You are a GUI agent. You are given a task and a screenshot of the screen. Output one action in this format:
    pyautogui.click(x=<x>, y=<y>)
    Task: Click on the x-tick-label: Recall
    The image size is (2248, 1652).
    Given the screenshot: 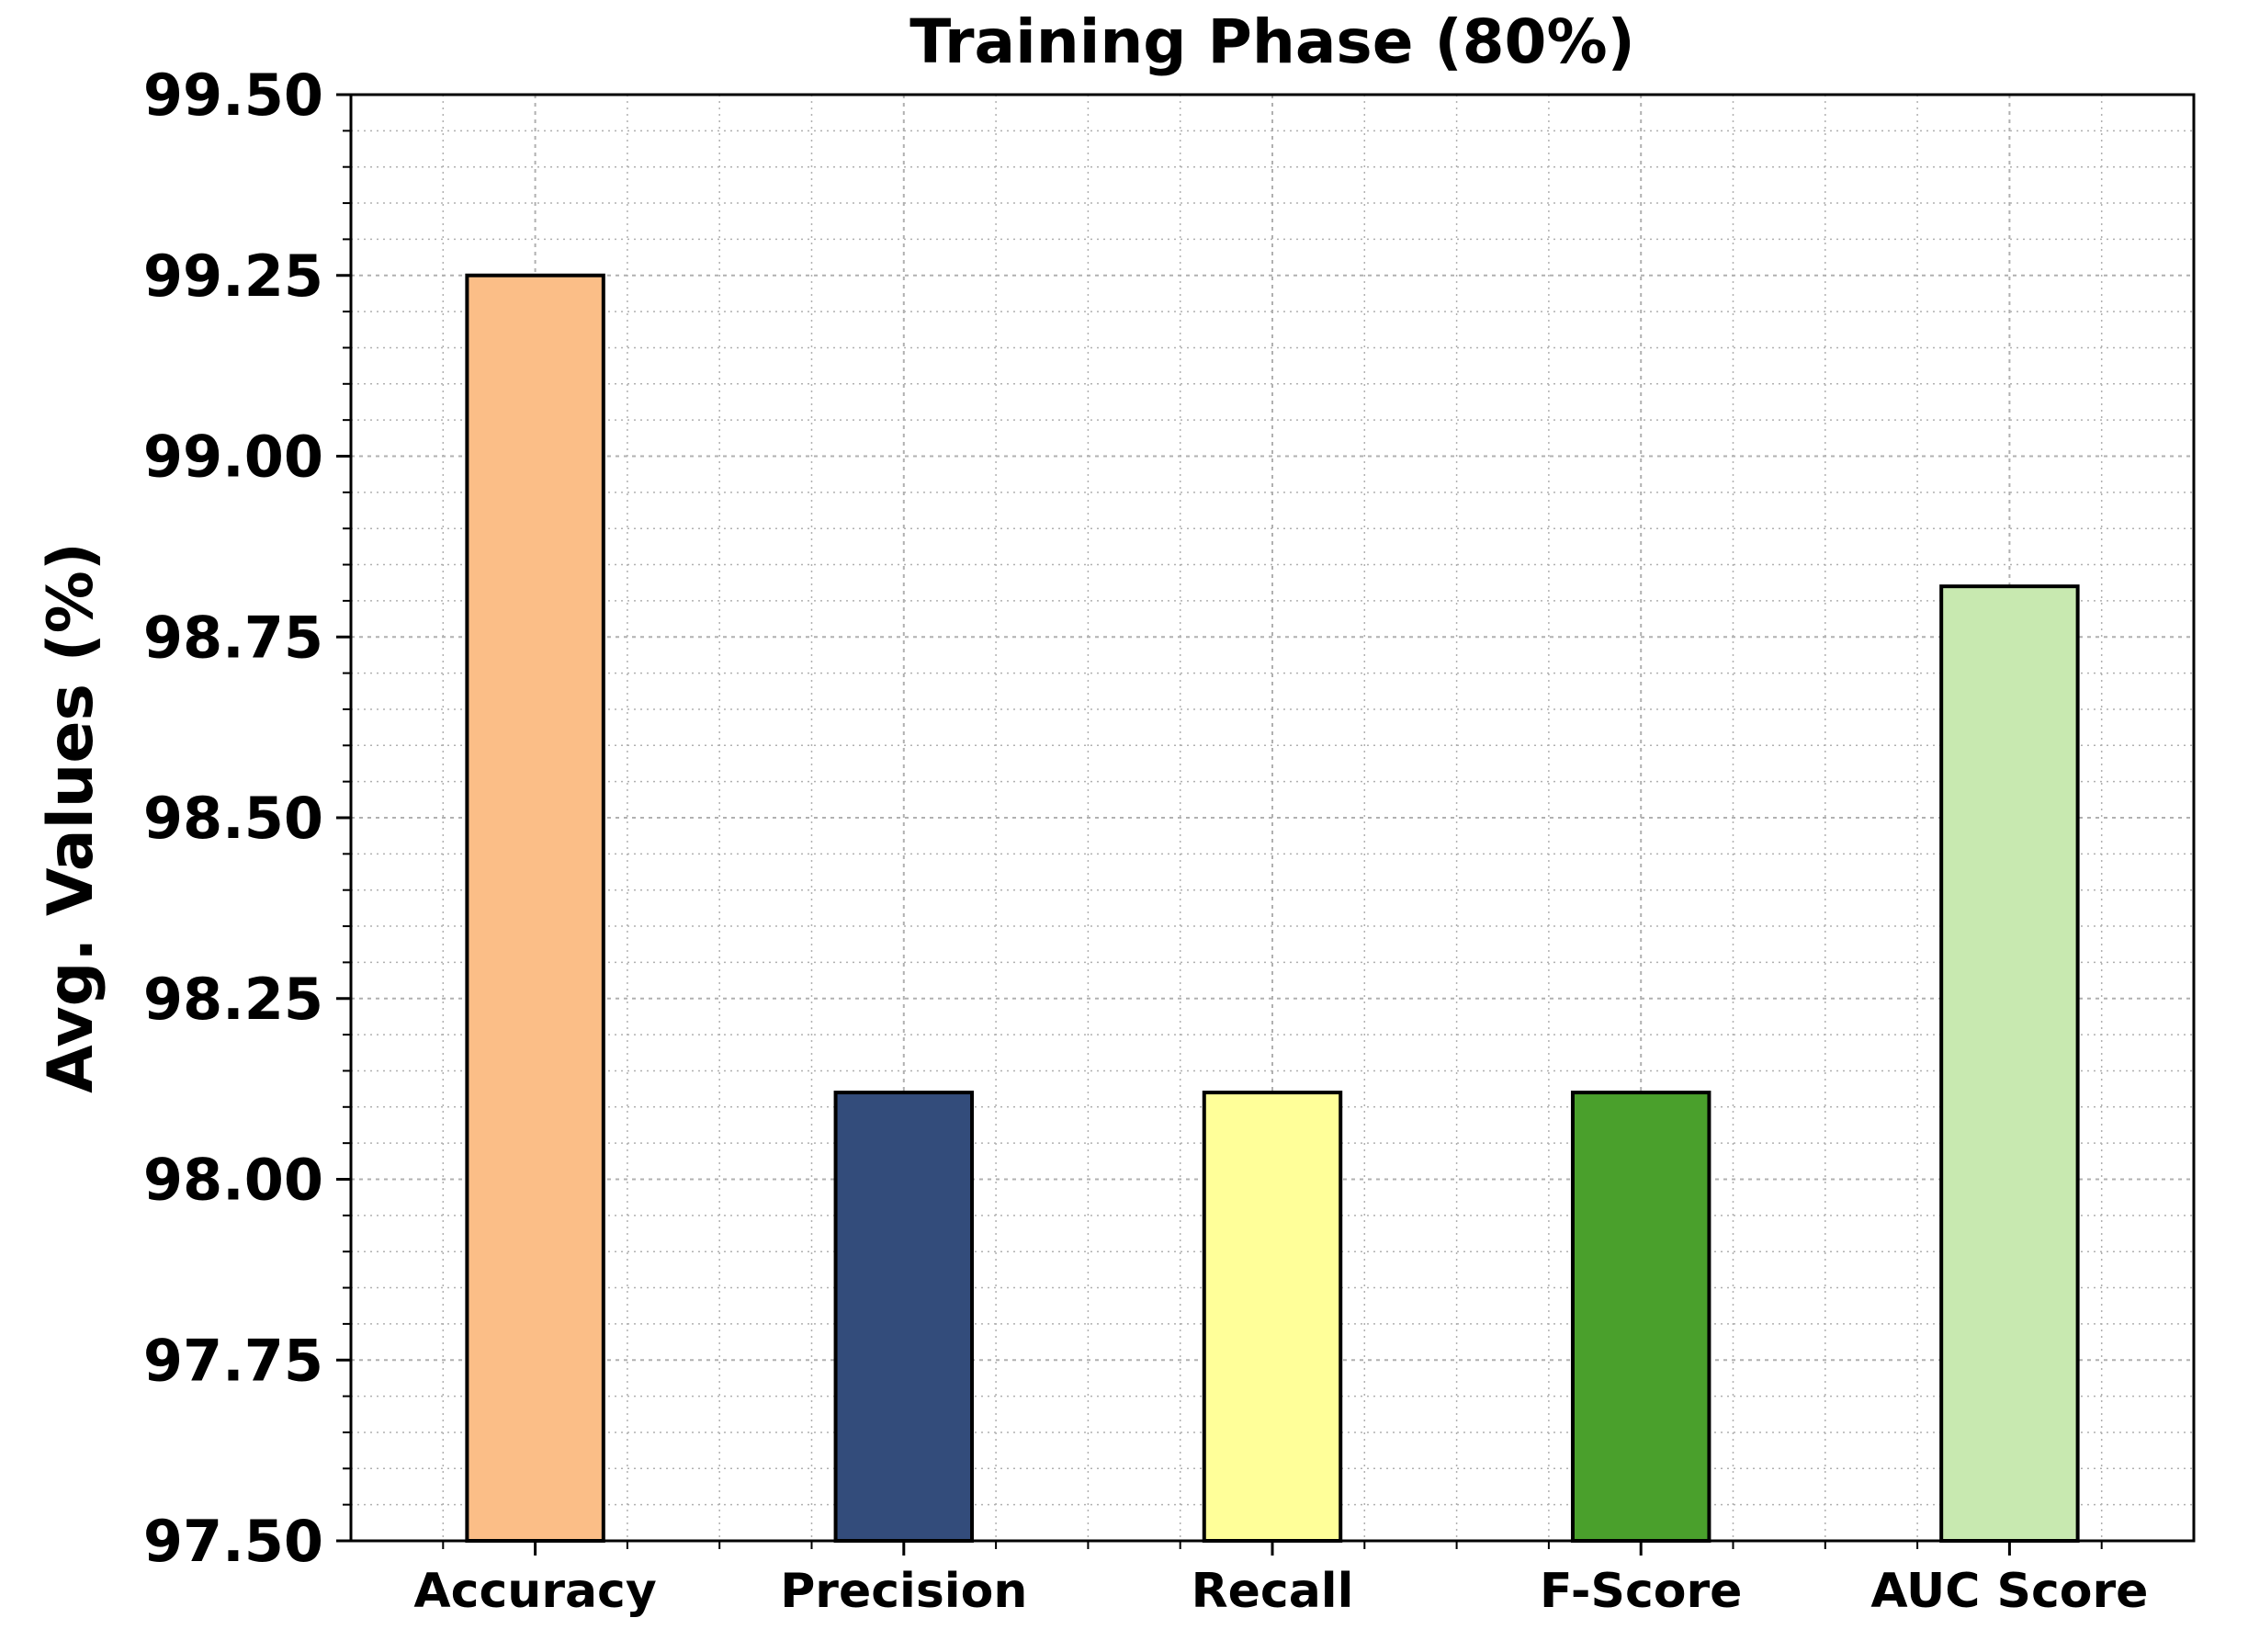 What is the action you would take?
    pyautogui.click(x=1273, y=1591)
    